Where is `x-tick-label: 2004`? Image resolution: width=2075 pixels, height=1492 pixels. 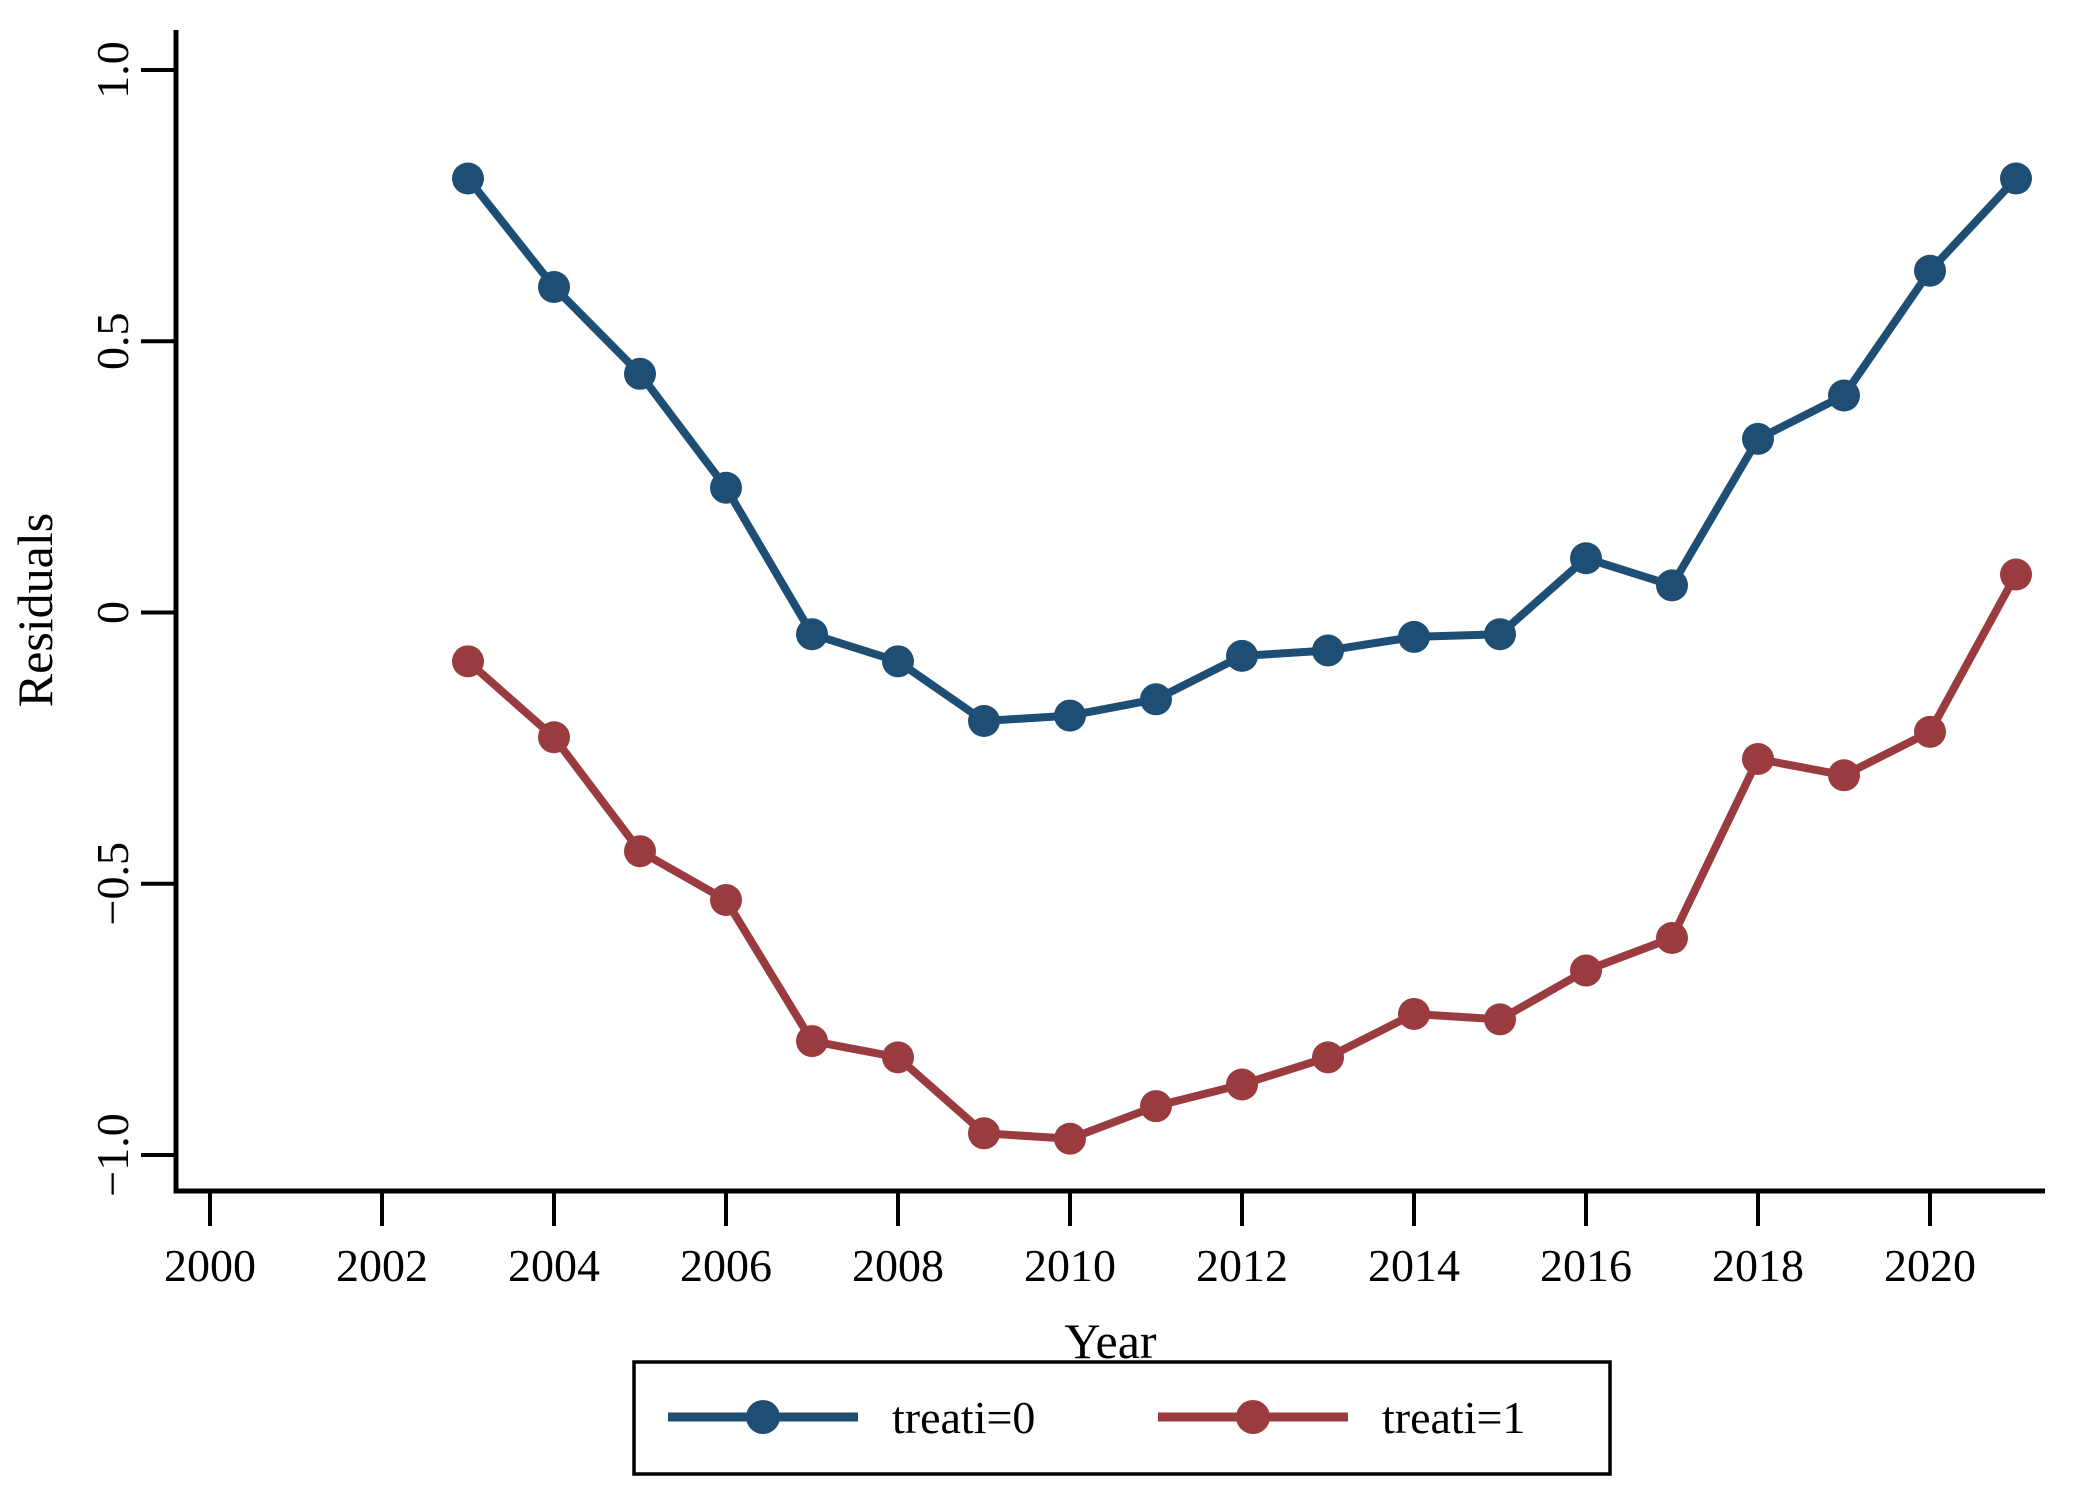
x-tick-label: 2004 is located at coordinates (554, 1265).